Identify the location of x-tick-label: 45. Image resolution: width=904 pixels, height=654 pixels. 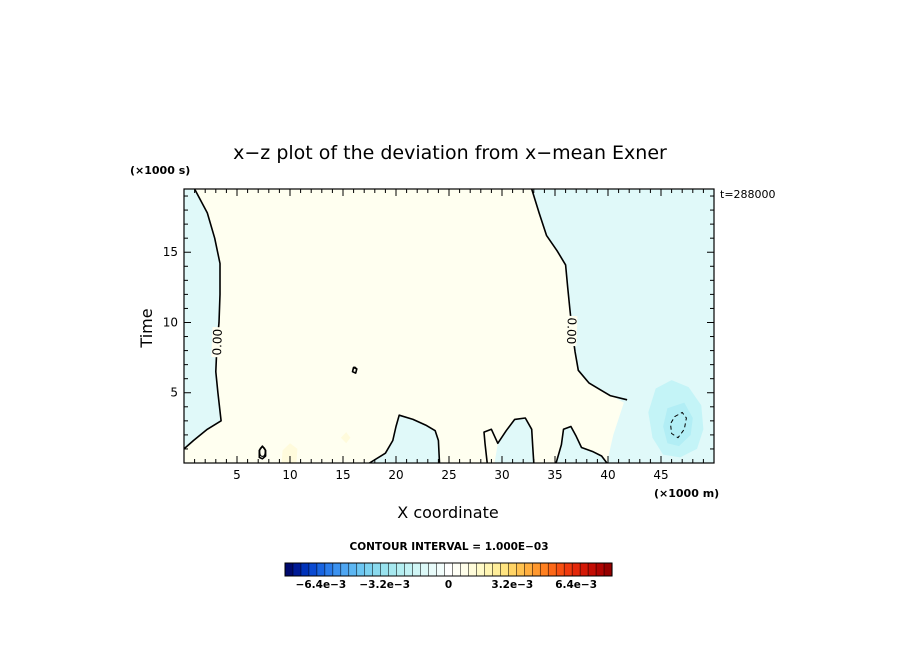
(660, 475).